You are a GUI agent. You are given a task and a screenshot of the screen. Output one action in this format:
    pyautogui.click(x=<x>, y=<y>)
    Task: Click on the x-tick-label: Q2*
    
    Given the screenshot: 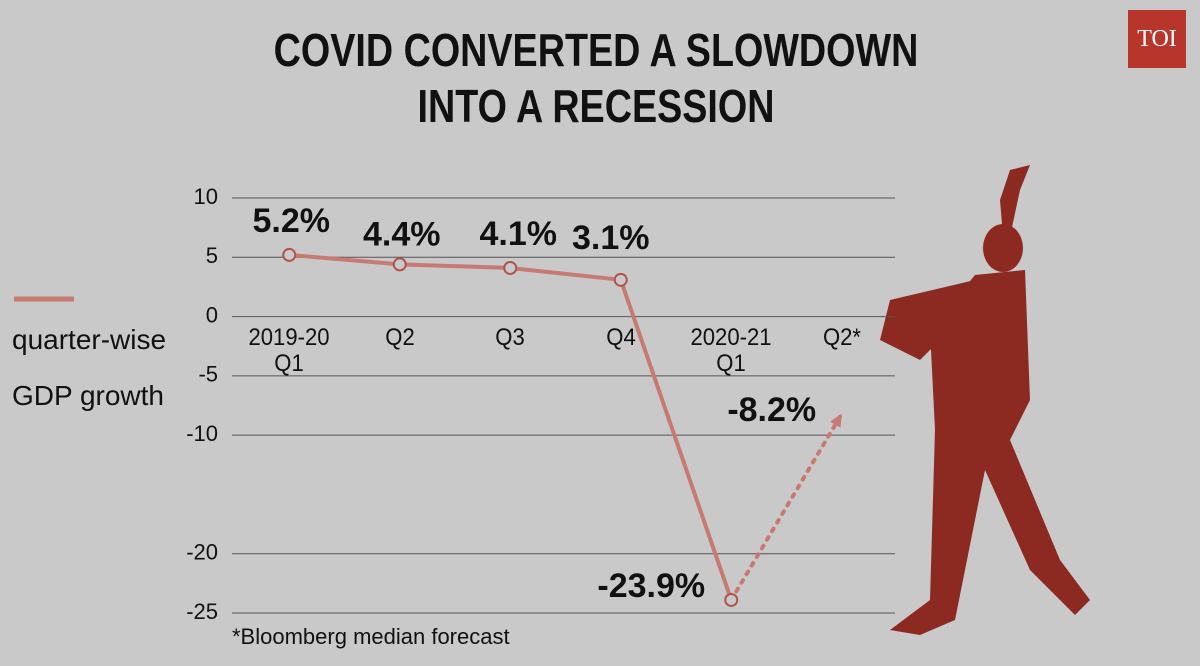 What is the action you would take?
    pyautogui.click(x=841, y=337)
    